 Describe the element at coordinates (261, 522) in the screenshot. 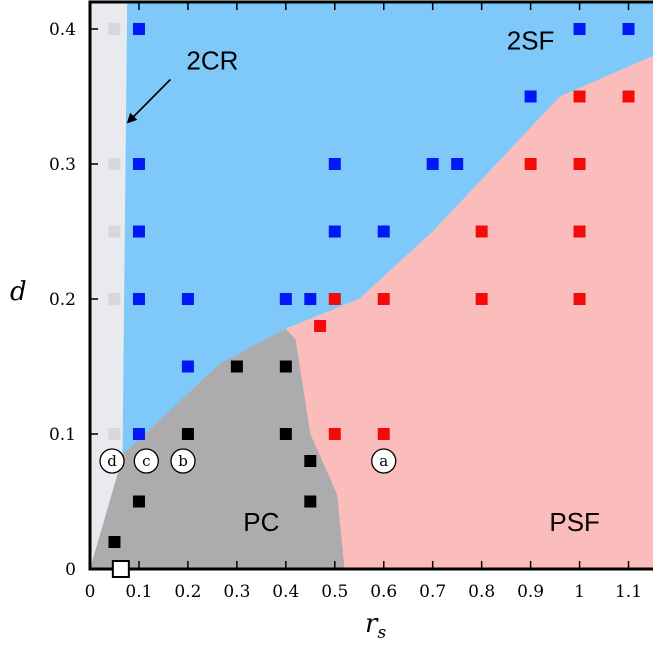

I see `region-label-pc: PC` at that location.